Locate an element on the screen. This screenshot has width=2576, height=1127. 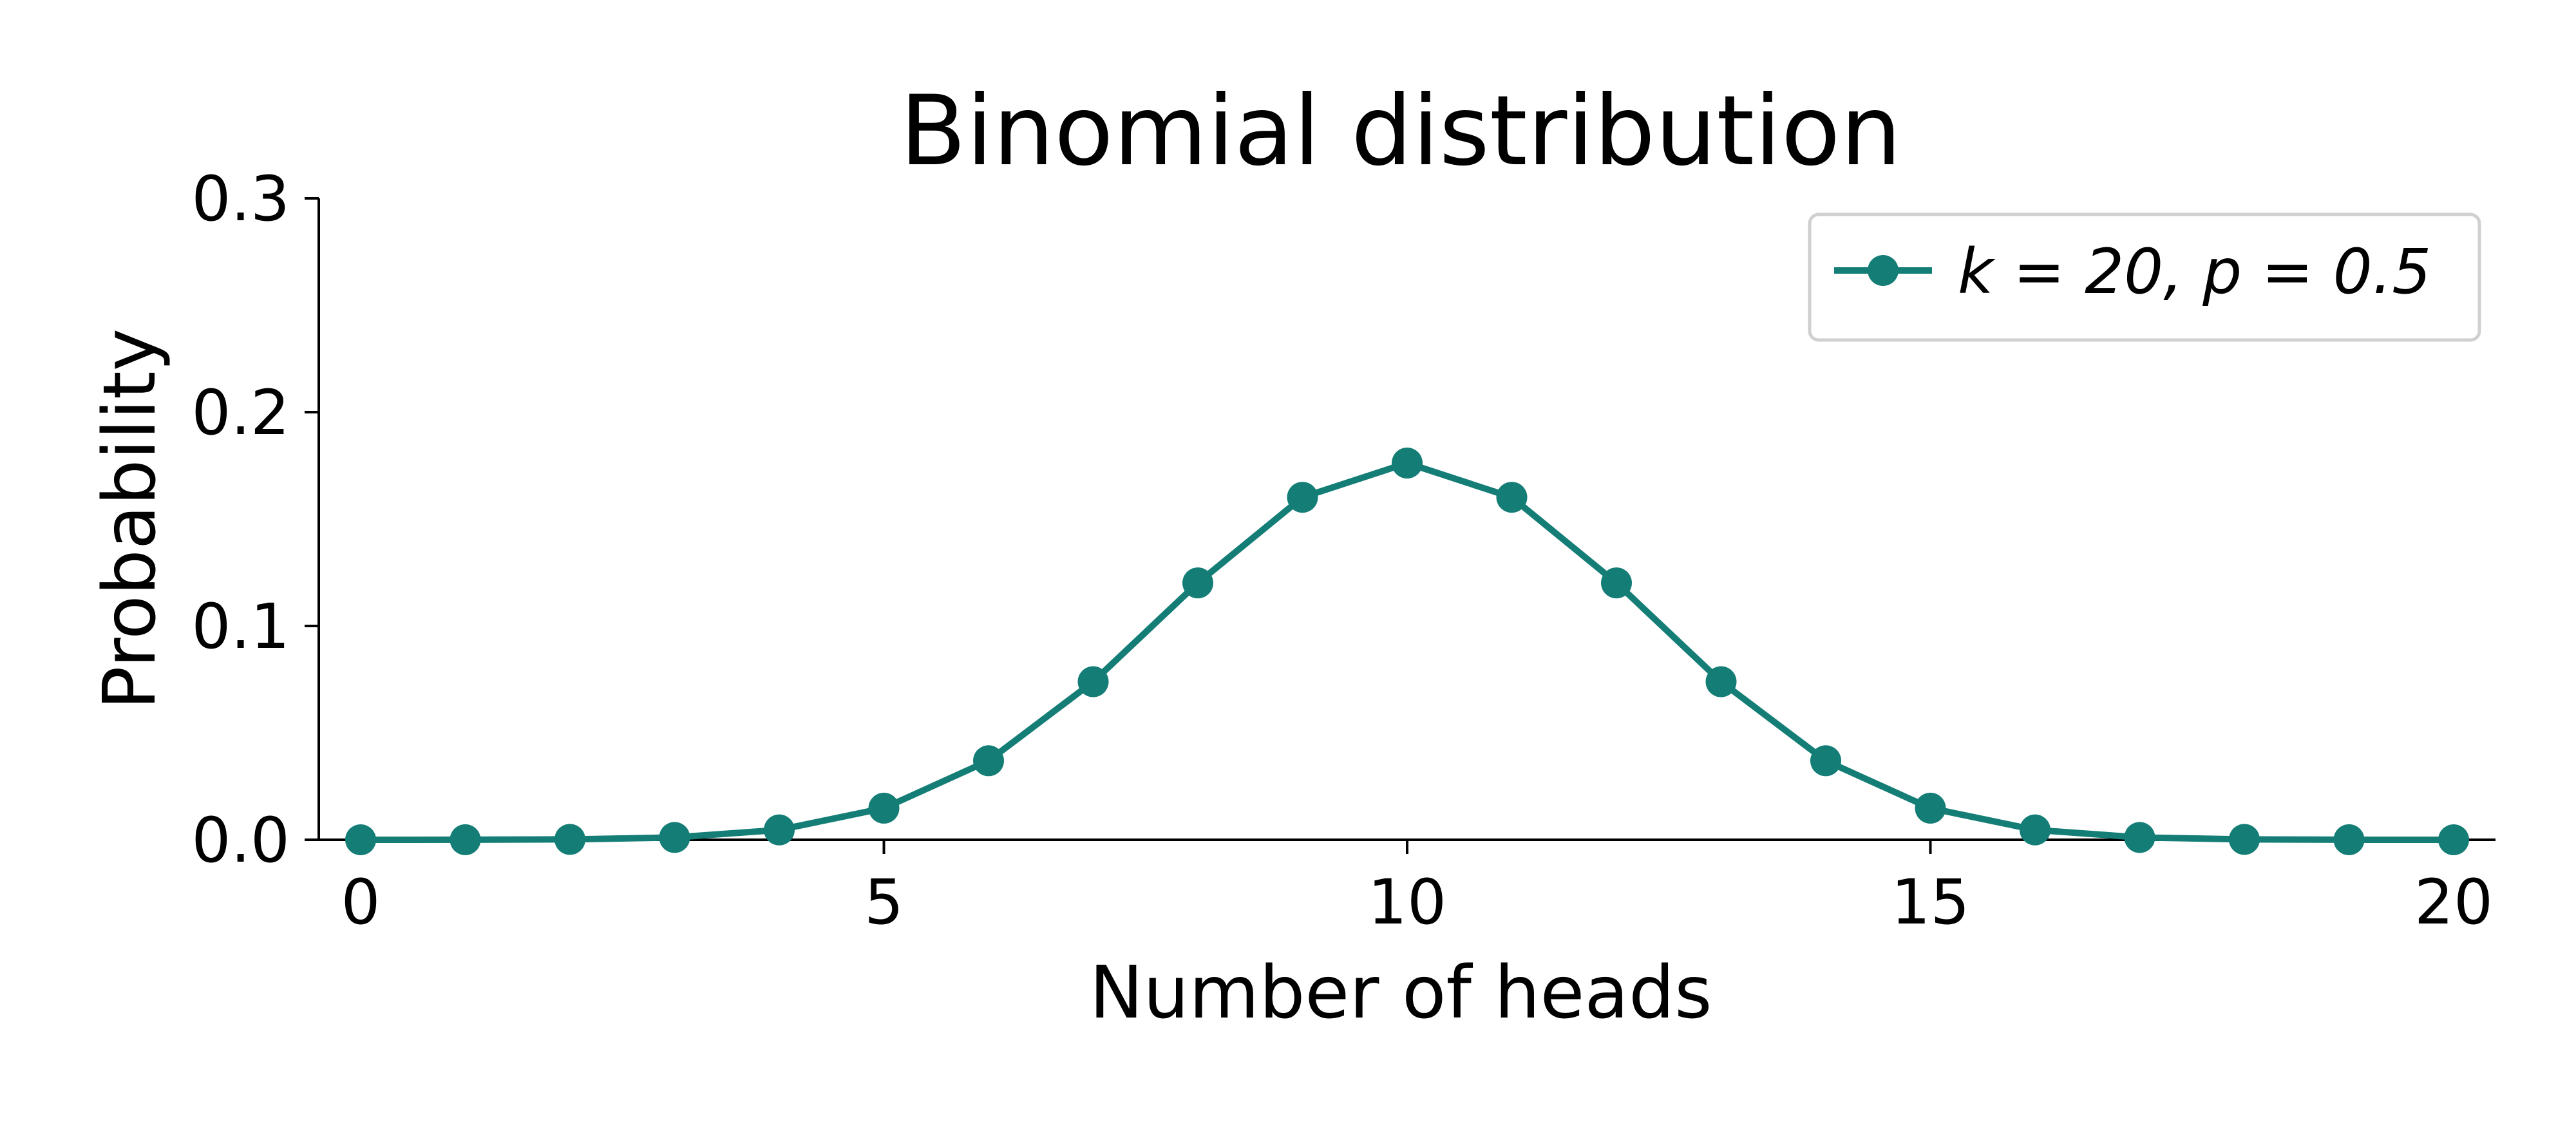
x-tick-label: 5 is located at coordinates (884, 902).